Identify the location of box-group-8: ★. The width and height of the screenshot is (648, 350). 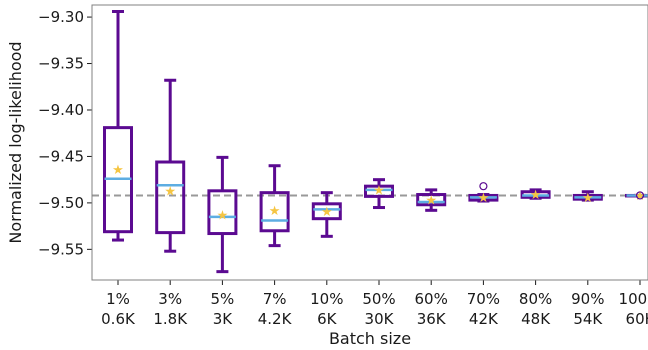
(535, 195).